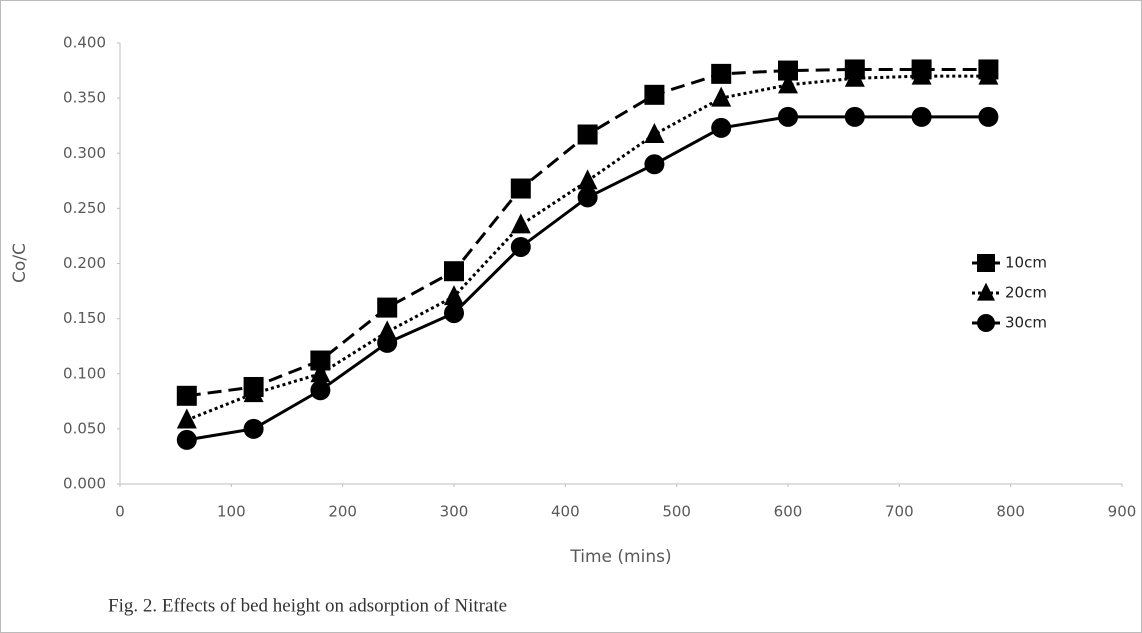 This screenshot has width=1142, height=633. Describe the element at coordinates (20, 263) in the screenshot. I see `y-axis-title: Co/C` at that location.